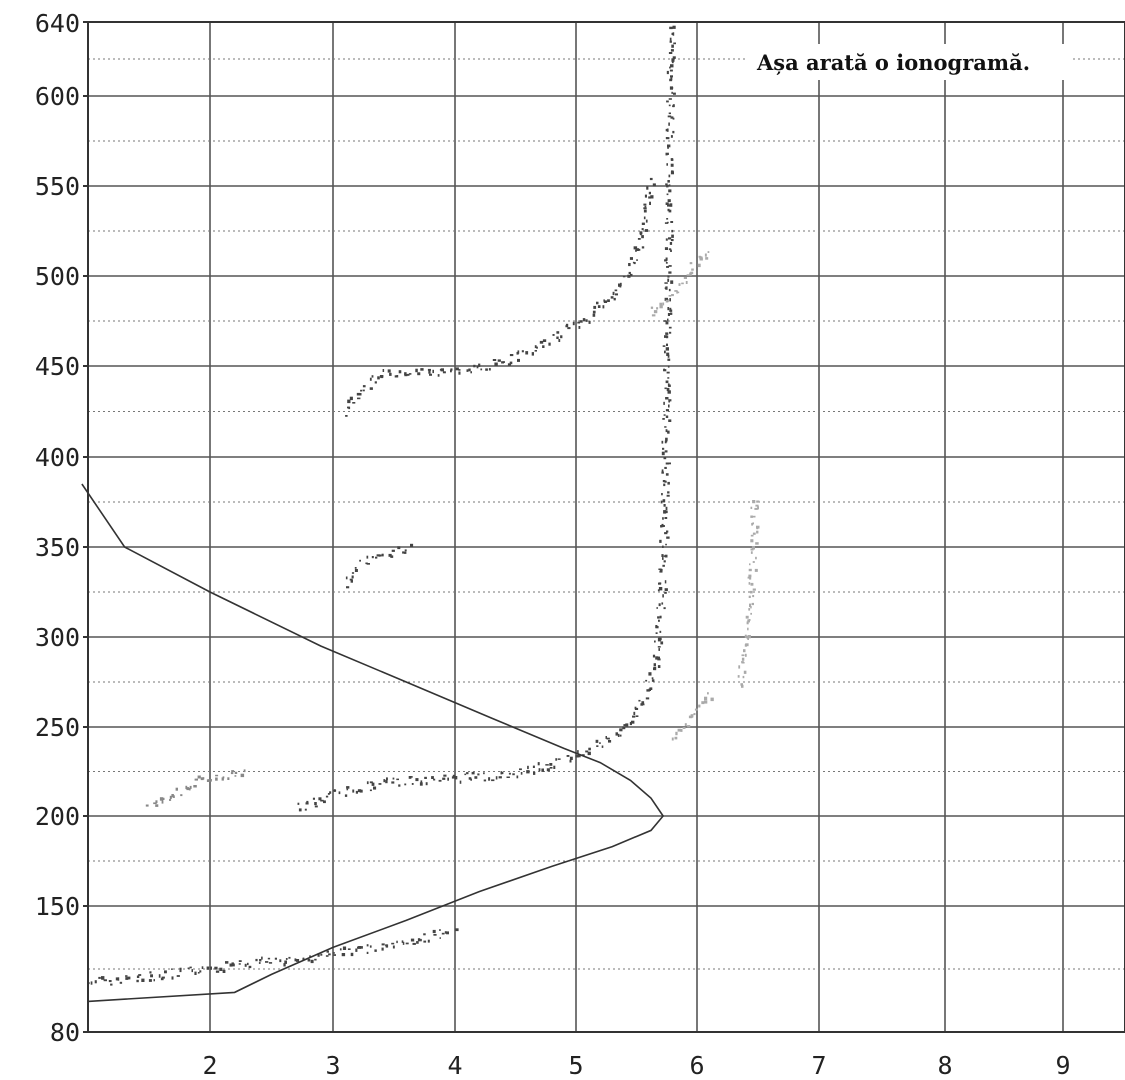 The width and height of the screenshot is (1125, 1080). Describe the element at coordinates (57, 637) in the screenshot. I see `y-tick-label: 300` at that location.